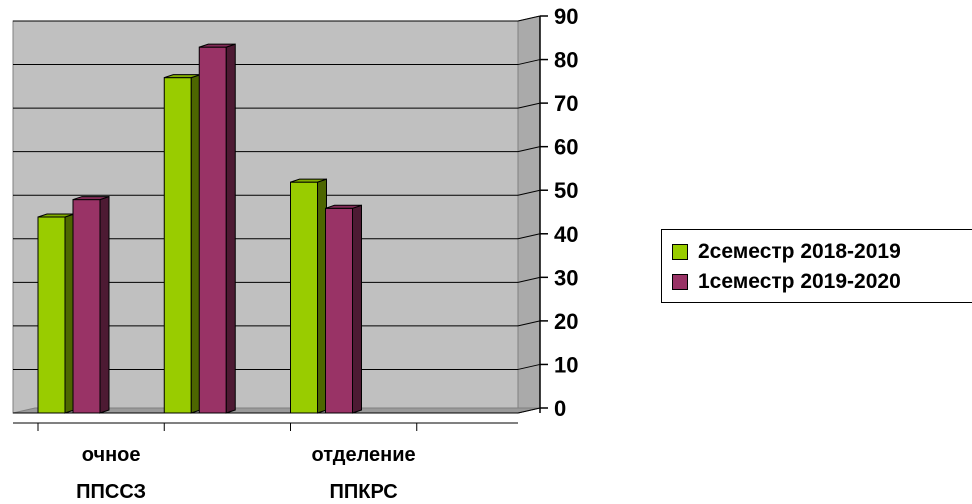 This screenshot has width=972, height=504. Describe the element at coordinates (566, 16) in the screenshot. I see `y-tick-label: 90` at that location.